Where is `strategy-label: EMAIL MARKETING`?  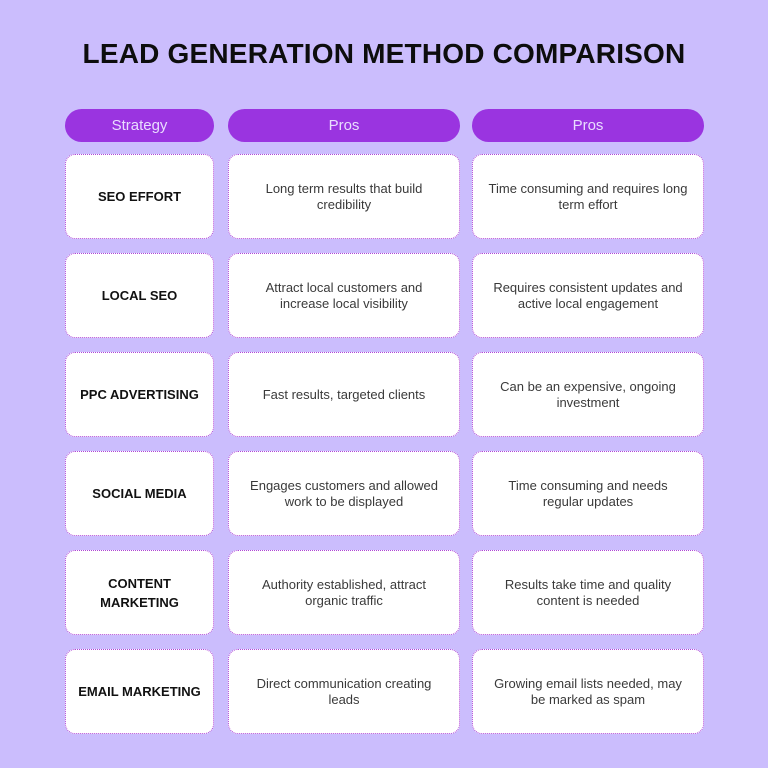
strategy-label: EMAIL MARKETING is located at coordinates (139, 691).